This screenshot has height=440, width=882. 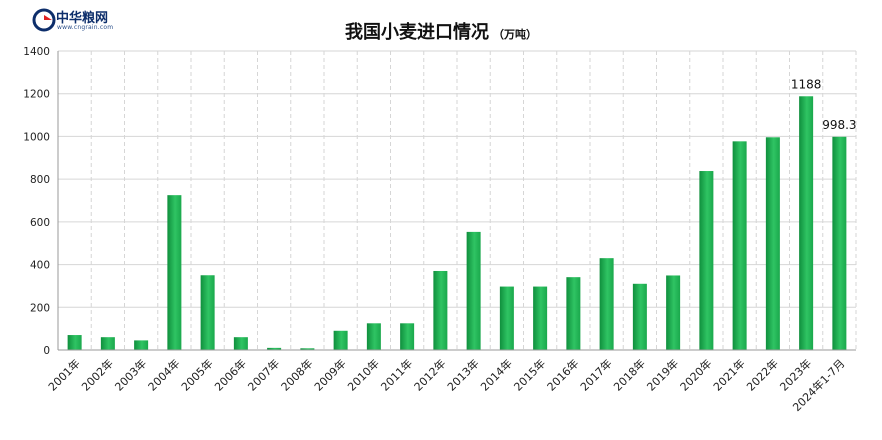 I want to click on chart-title: 我国小麦进口情况, so click(x=417, y=32).